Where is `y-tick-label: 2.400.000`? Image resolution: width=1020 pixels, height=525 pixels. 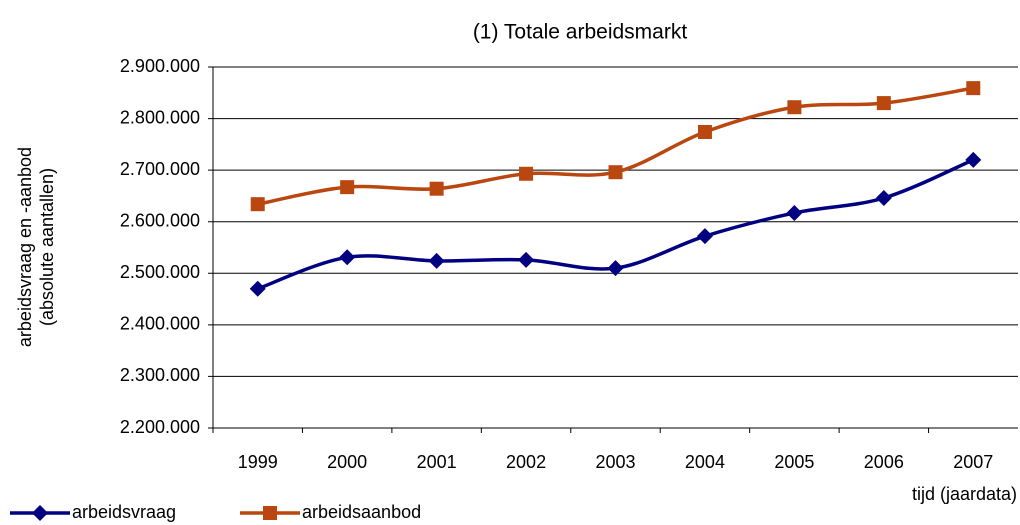 y-tick-label: 2.400.000 is located at coordinates (160, 324).